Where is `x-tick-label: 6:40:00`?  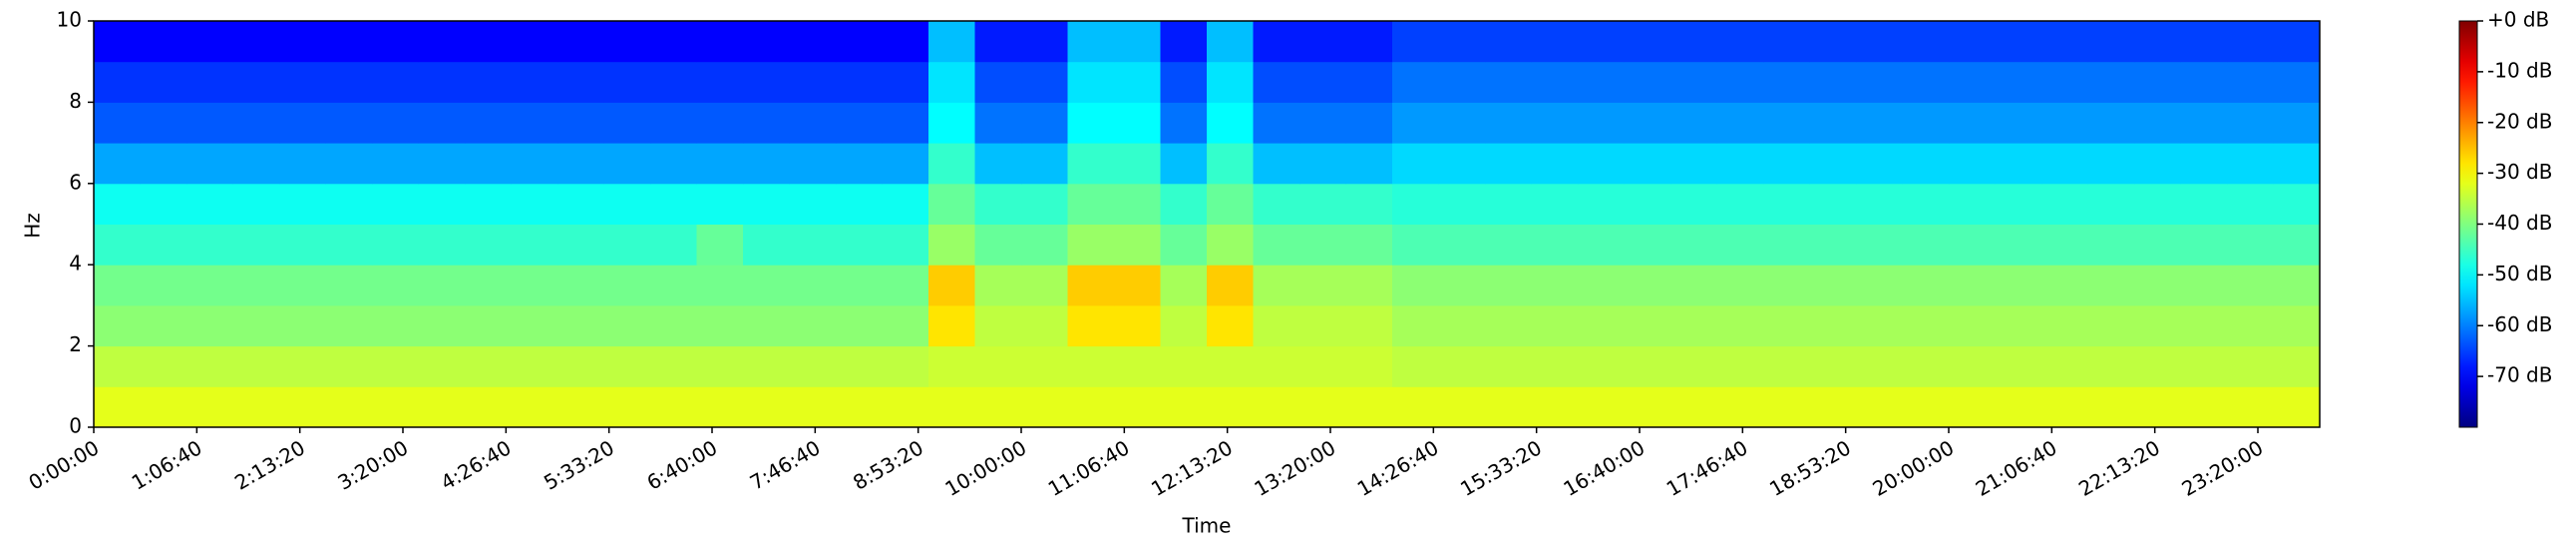 x-tick-label: 6:40:00 is located at coordinates (682, 464).